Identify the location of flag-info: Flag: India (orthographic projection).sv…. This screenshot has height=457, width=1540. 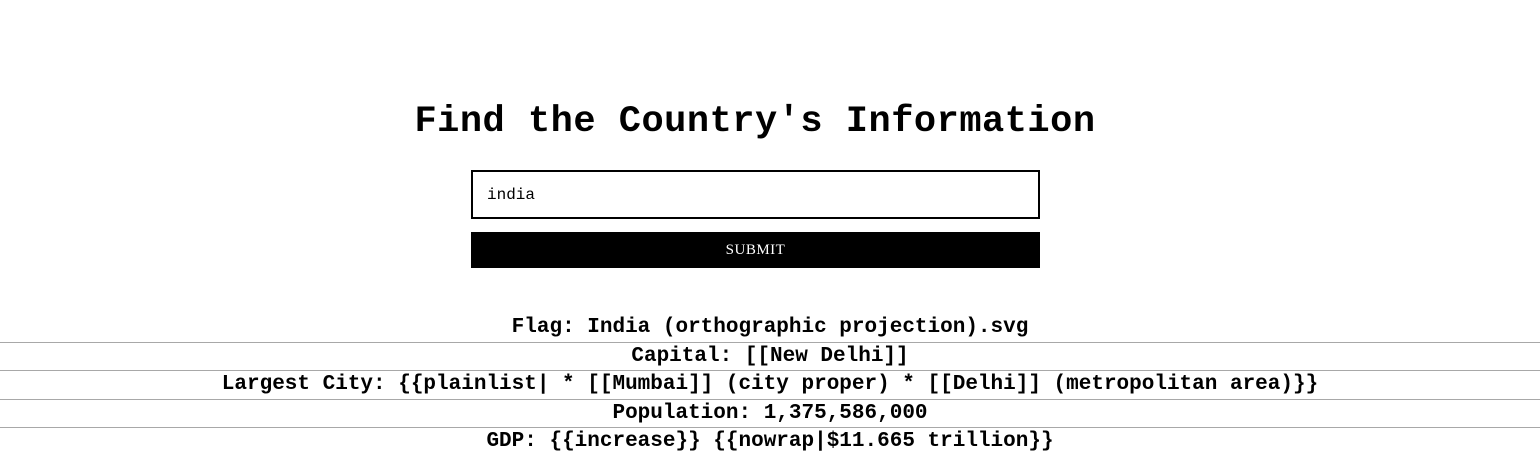
(770, 328).